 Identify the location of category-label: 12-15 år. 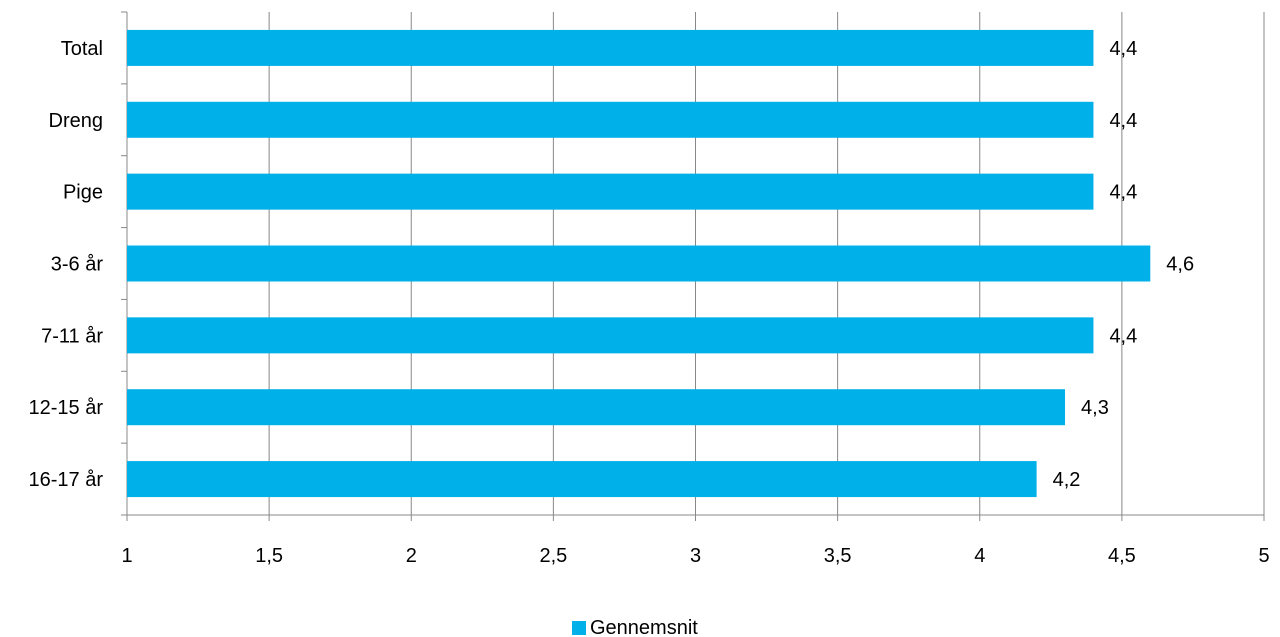
(66, 408).